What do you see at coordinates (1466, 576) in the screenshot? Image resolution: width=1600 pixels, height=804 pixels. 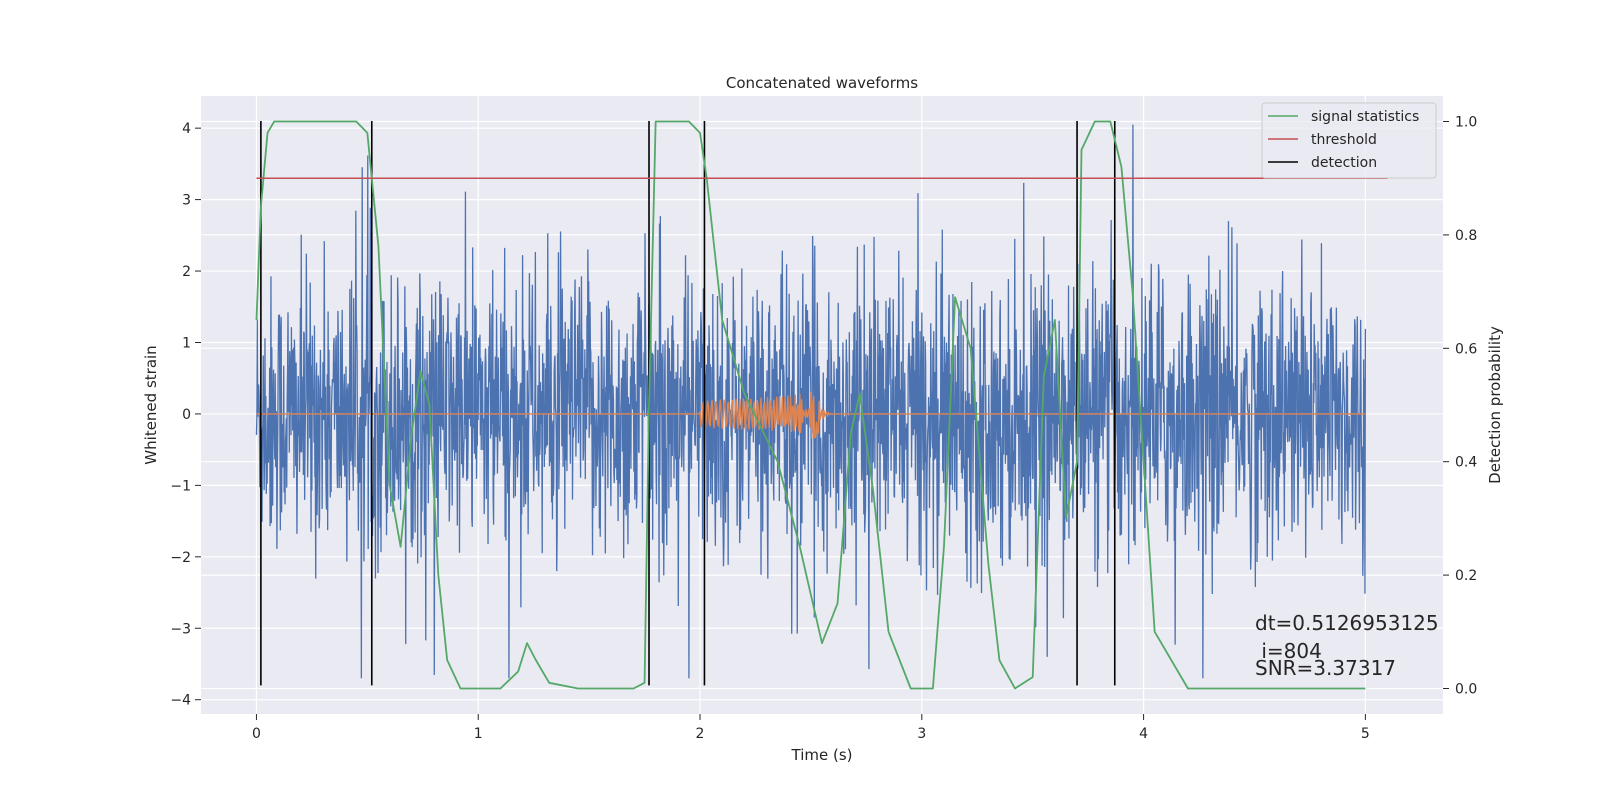 I see `y-right-tick-label: 0.2` at bounding box center [1466, 576].